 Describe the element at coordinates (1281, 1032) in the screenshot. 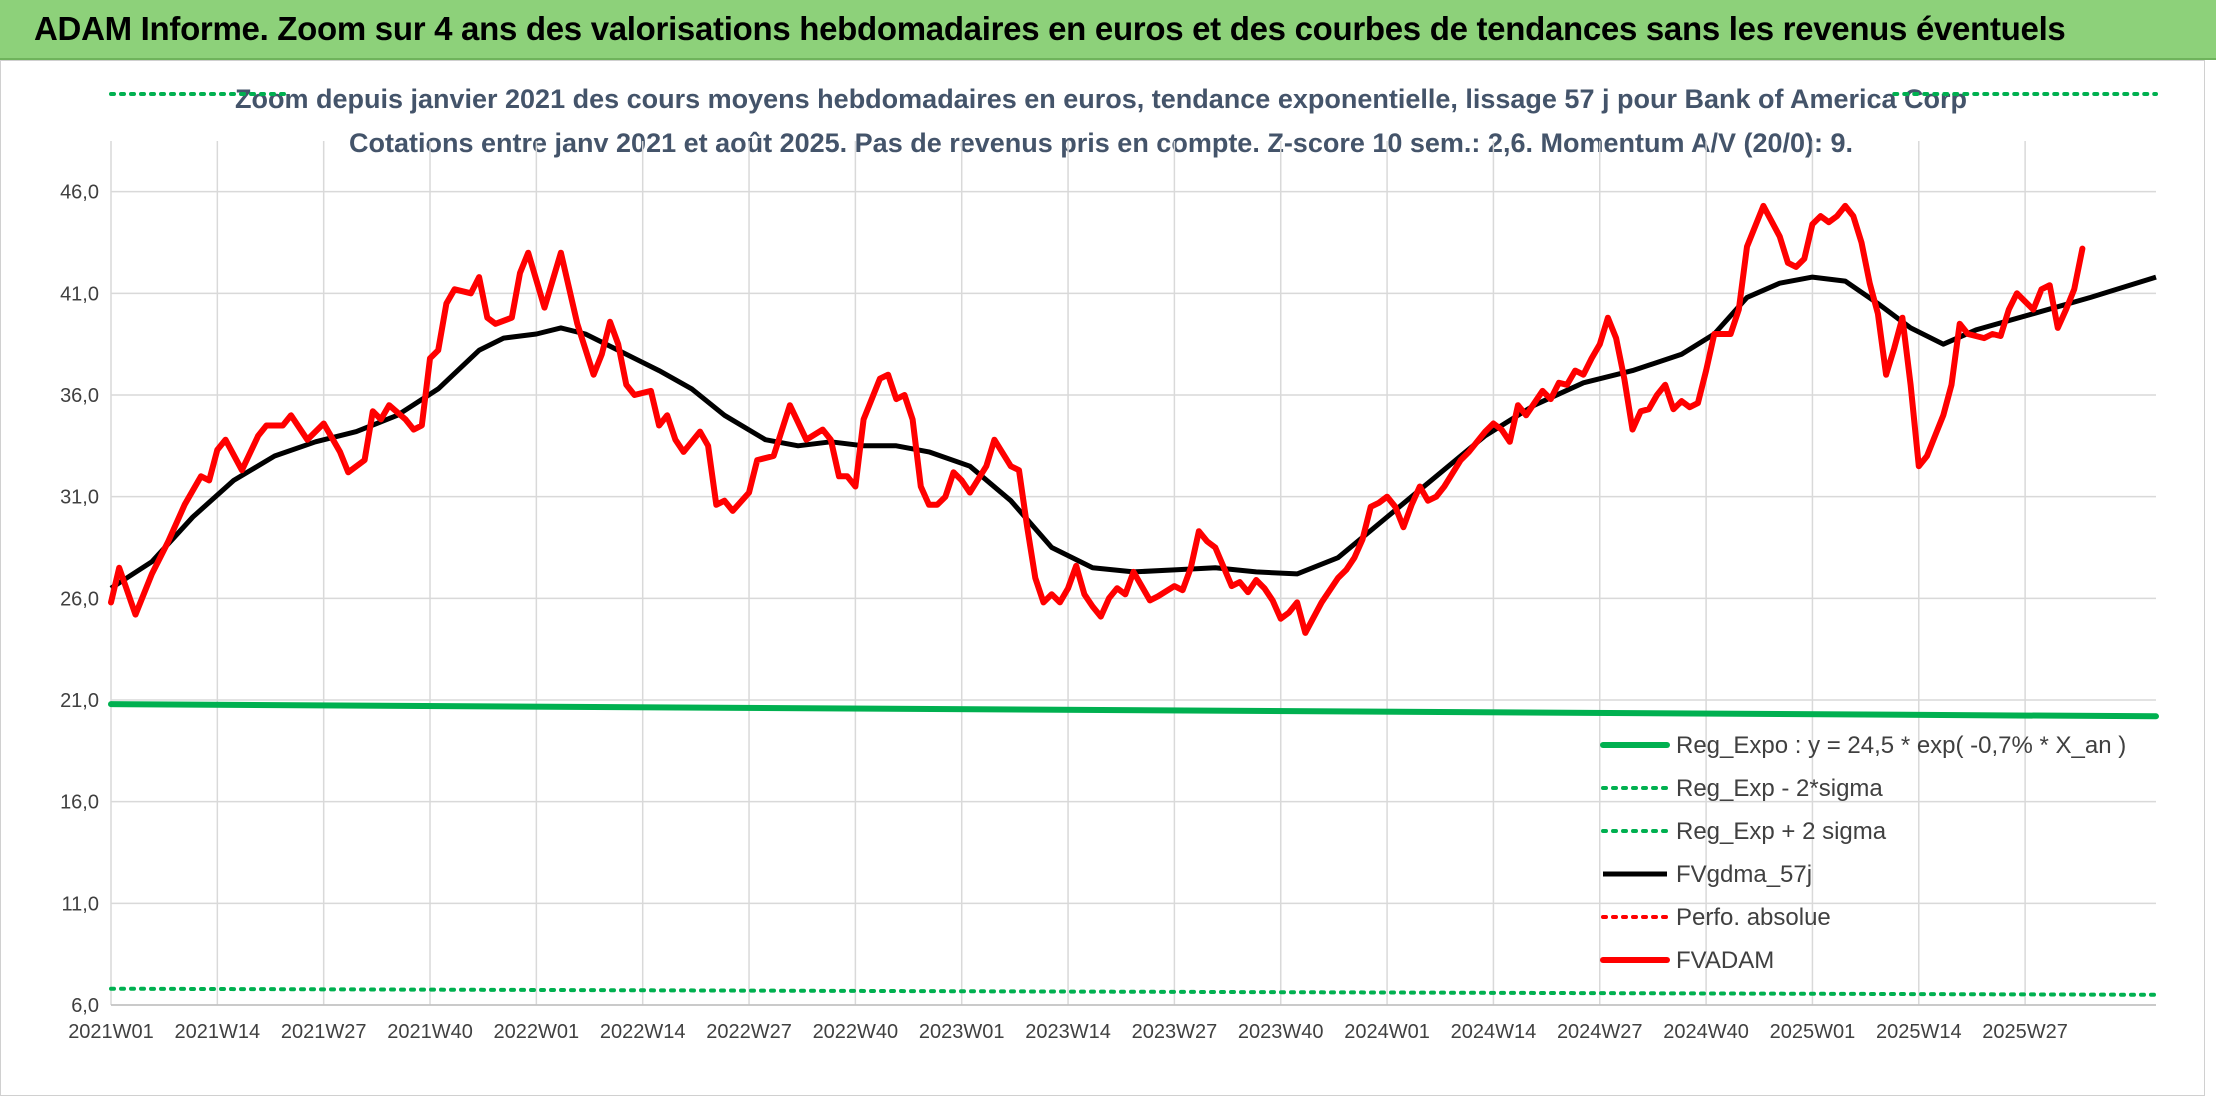

I see `x-tick-label: 2023W40` at that location.